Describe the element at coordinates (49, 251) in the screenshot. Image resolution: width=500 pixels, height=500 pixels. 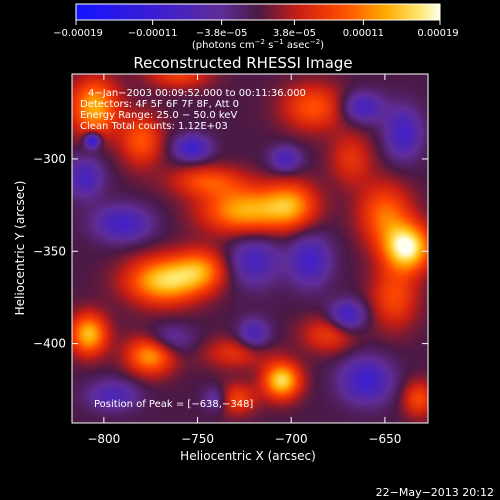
I see `y-tick-label: −350` at that location.